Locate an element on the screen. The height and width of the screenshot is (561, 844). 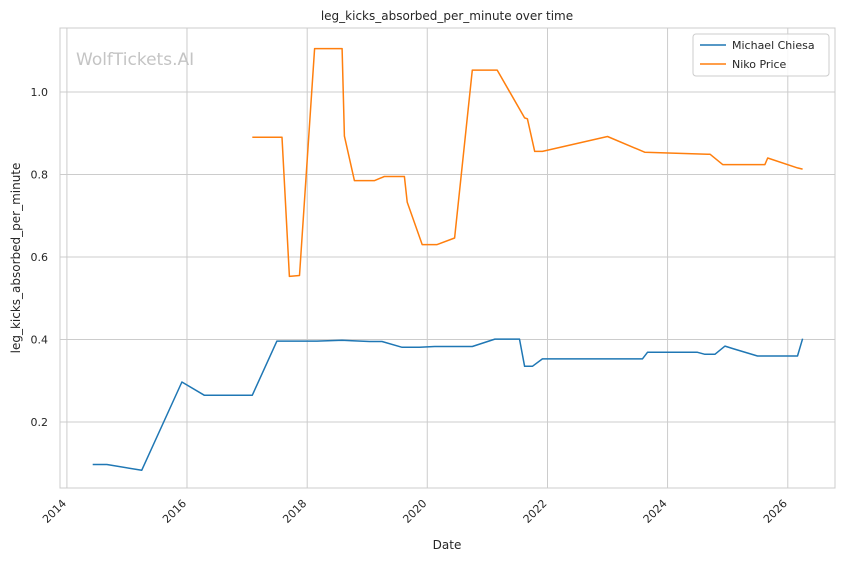
x-axis-label: Date is located at coordinates (447, 545).